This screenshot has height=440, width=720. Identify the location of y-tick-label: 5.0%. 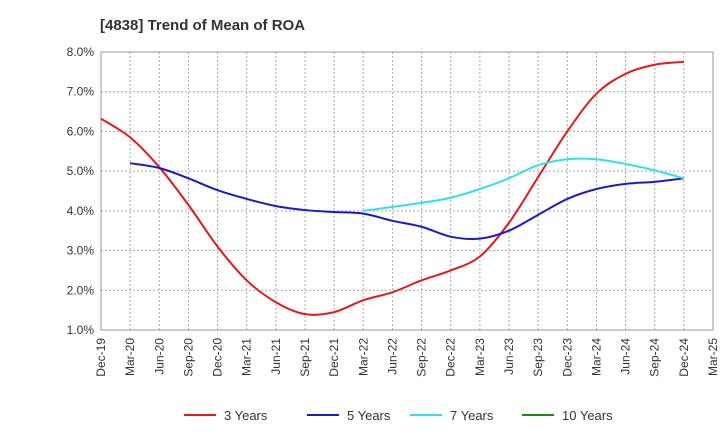
(81, 171).